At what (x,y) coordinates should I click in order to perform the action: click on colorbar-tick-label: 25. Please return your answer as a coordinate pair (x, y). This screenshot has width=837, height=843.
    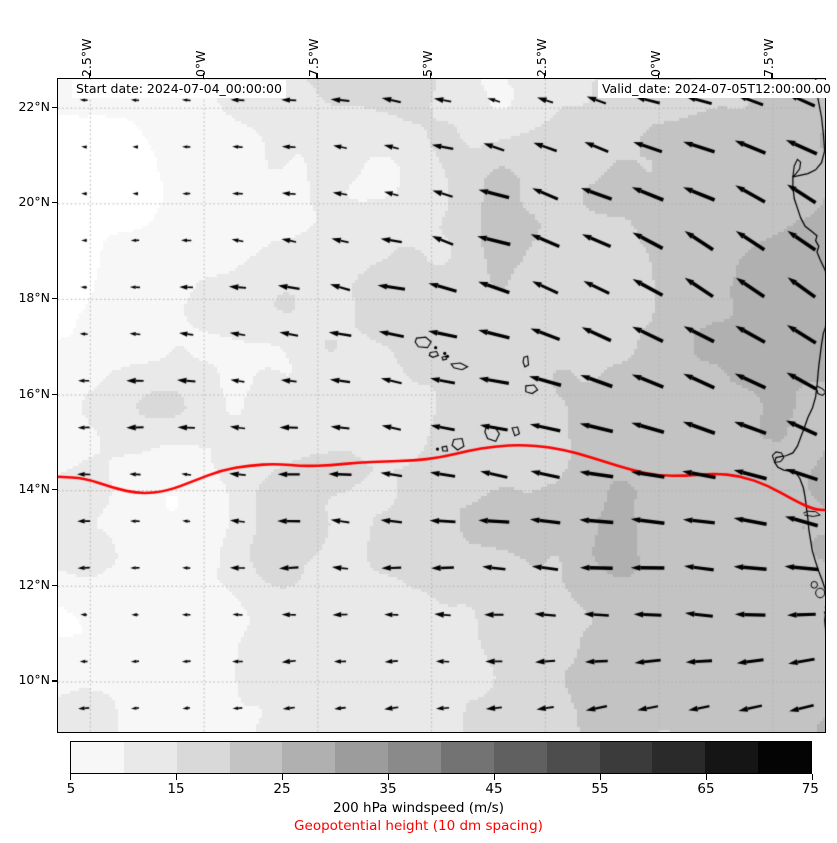
    Looking at the image, I should click on (282, 789).